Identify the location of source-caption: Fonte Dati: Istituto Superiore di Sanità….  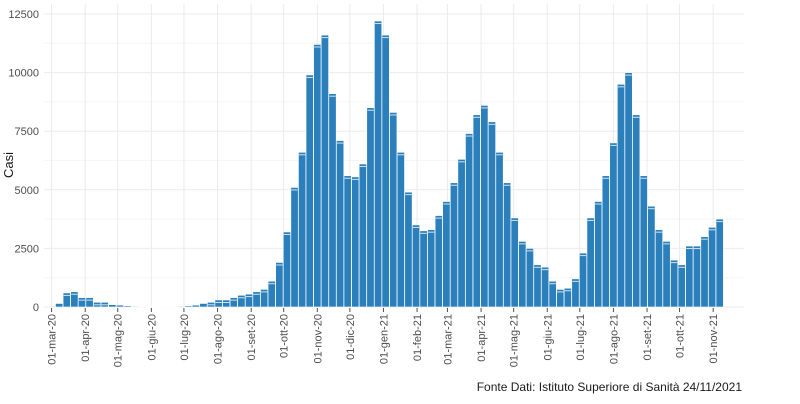
(610, 387).